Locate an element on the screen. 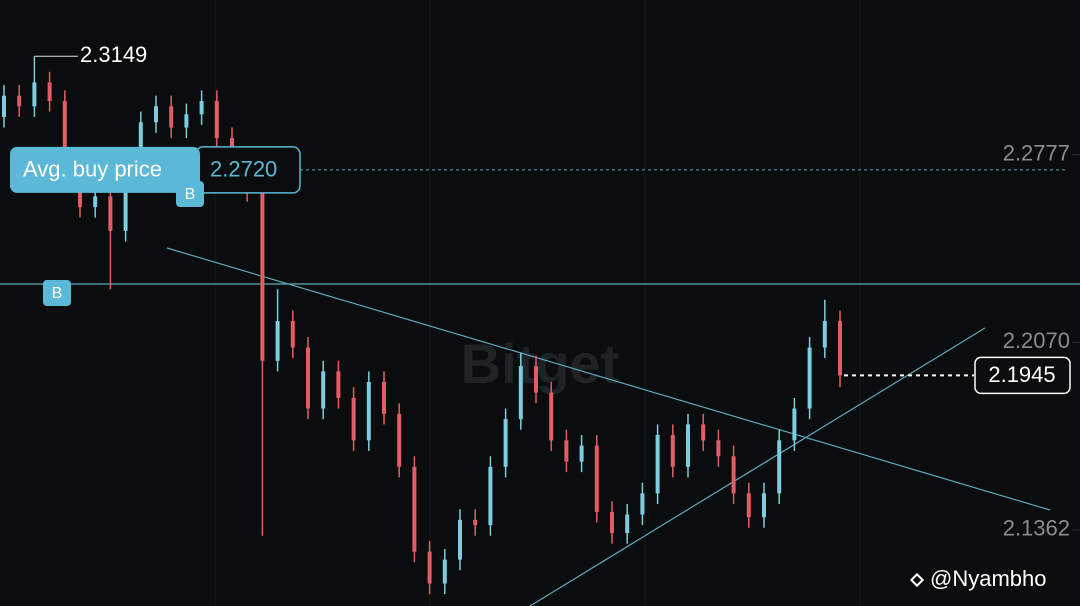 The image size is (1080, 606). watermark: Bitget is located at coordinates (540, 363).